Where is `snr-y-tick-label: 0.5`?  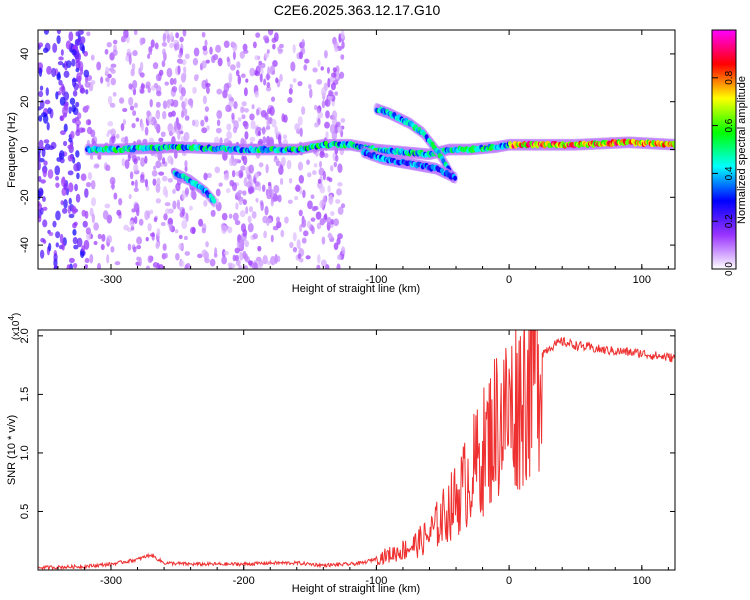
snr-y-tick-label: 0.5 is located at coordinates (25, 511).